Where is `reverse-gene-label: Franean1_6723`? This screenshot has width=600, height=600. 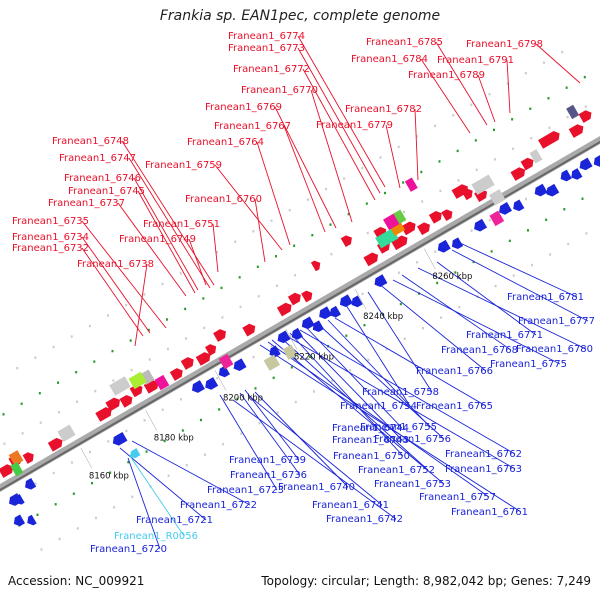 reverse-gene-label: Franean1_6723 is located at coordinates (245, 490).